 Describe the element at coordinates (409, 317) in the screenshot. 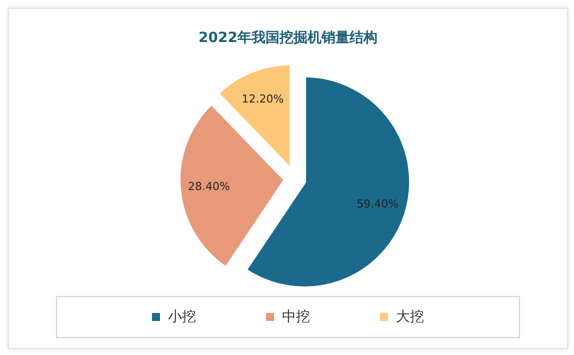

I see `legend-label: 大挖` at that location.